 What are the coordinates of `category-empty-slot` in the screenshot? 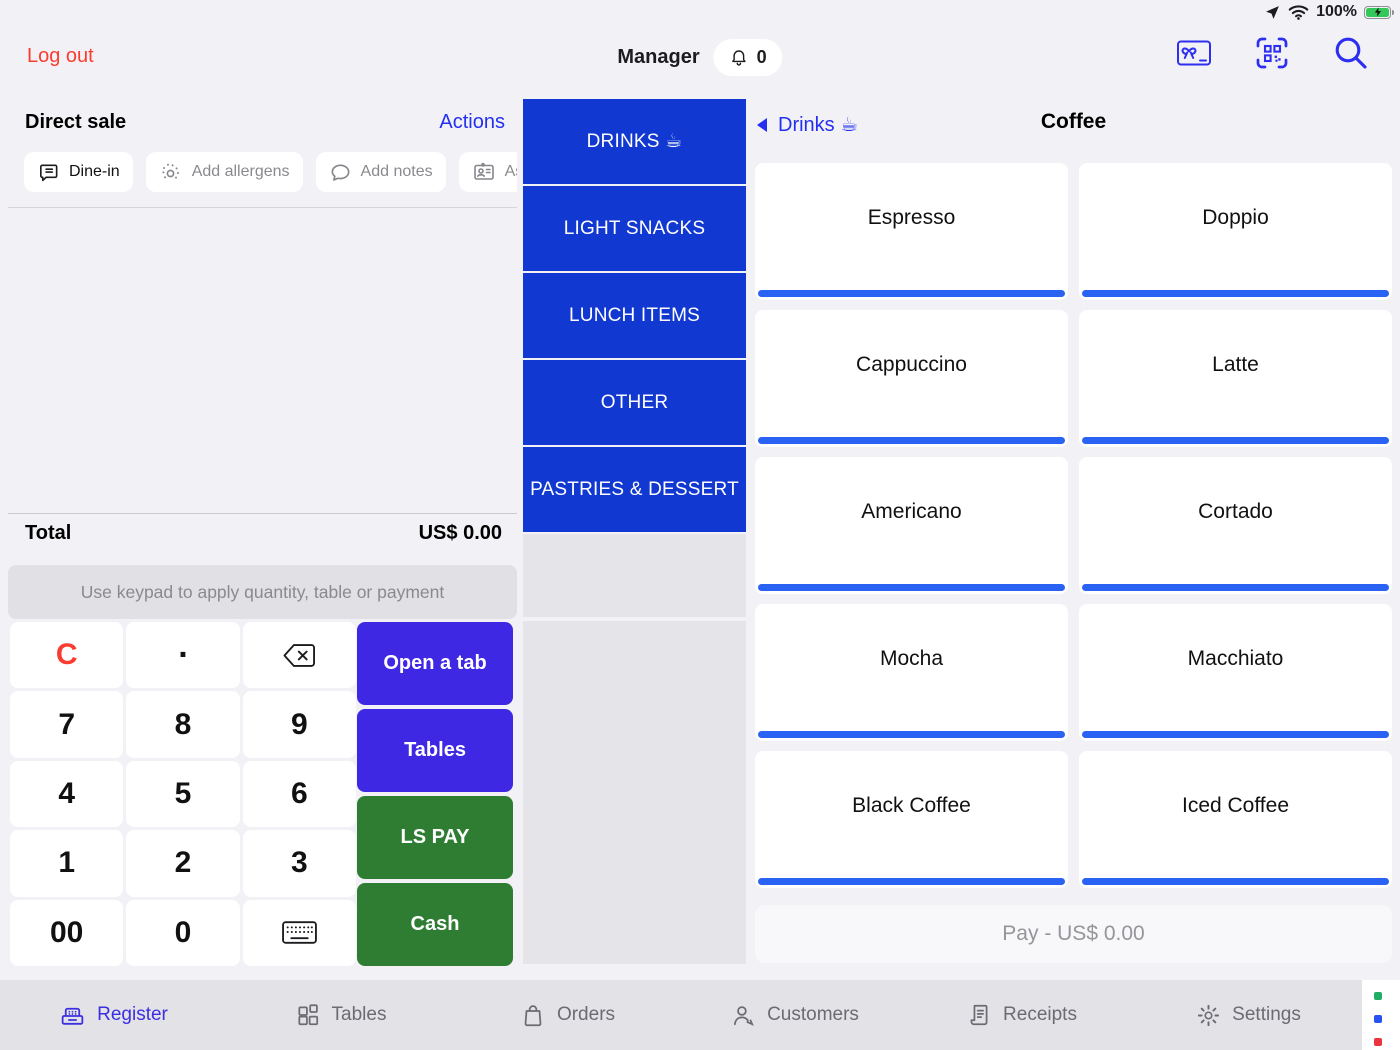 It's located at (634, 575).